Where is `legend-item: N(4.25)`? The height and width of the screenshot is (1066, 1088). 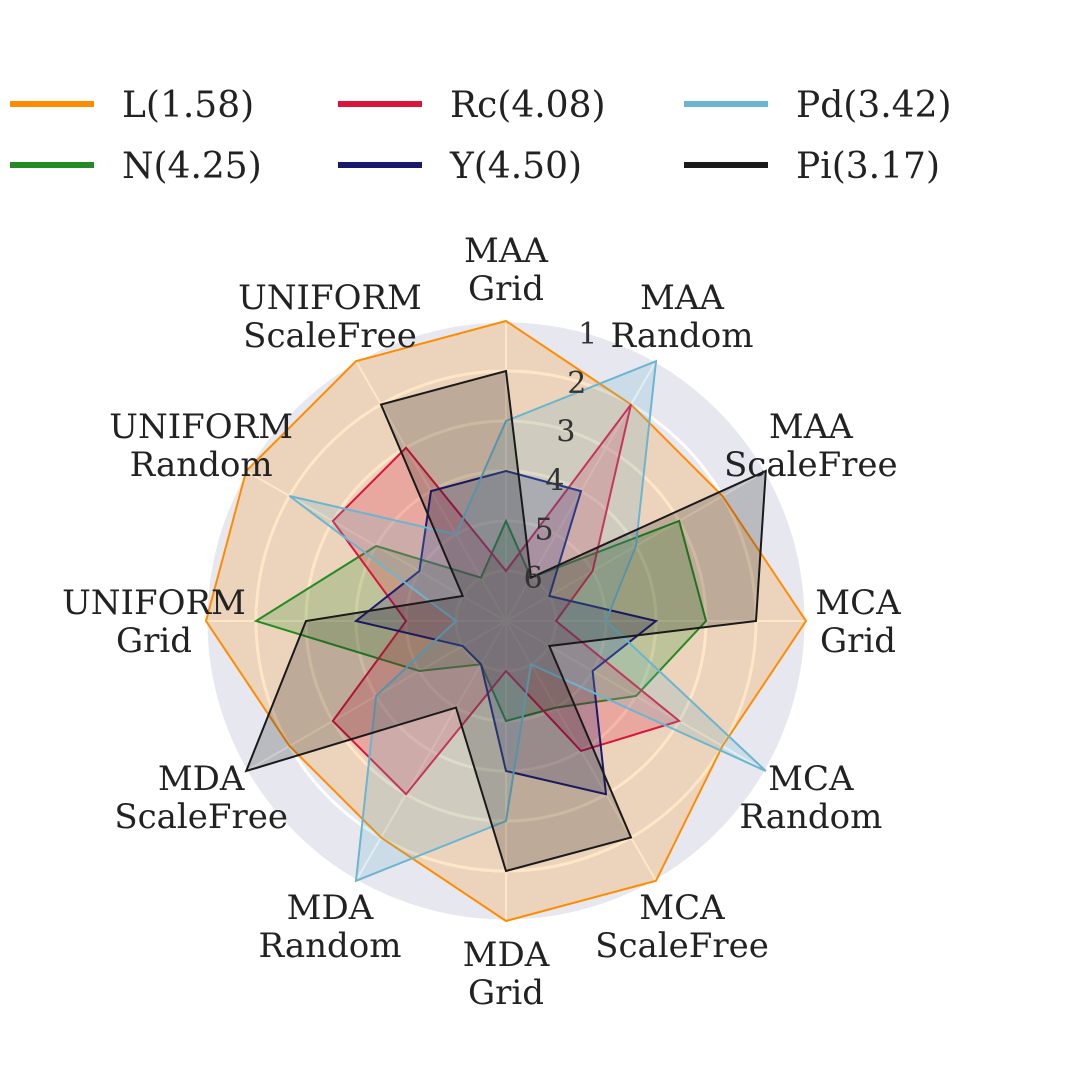
legend-item: N(4.25) is located at coordinates (136, 166).